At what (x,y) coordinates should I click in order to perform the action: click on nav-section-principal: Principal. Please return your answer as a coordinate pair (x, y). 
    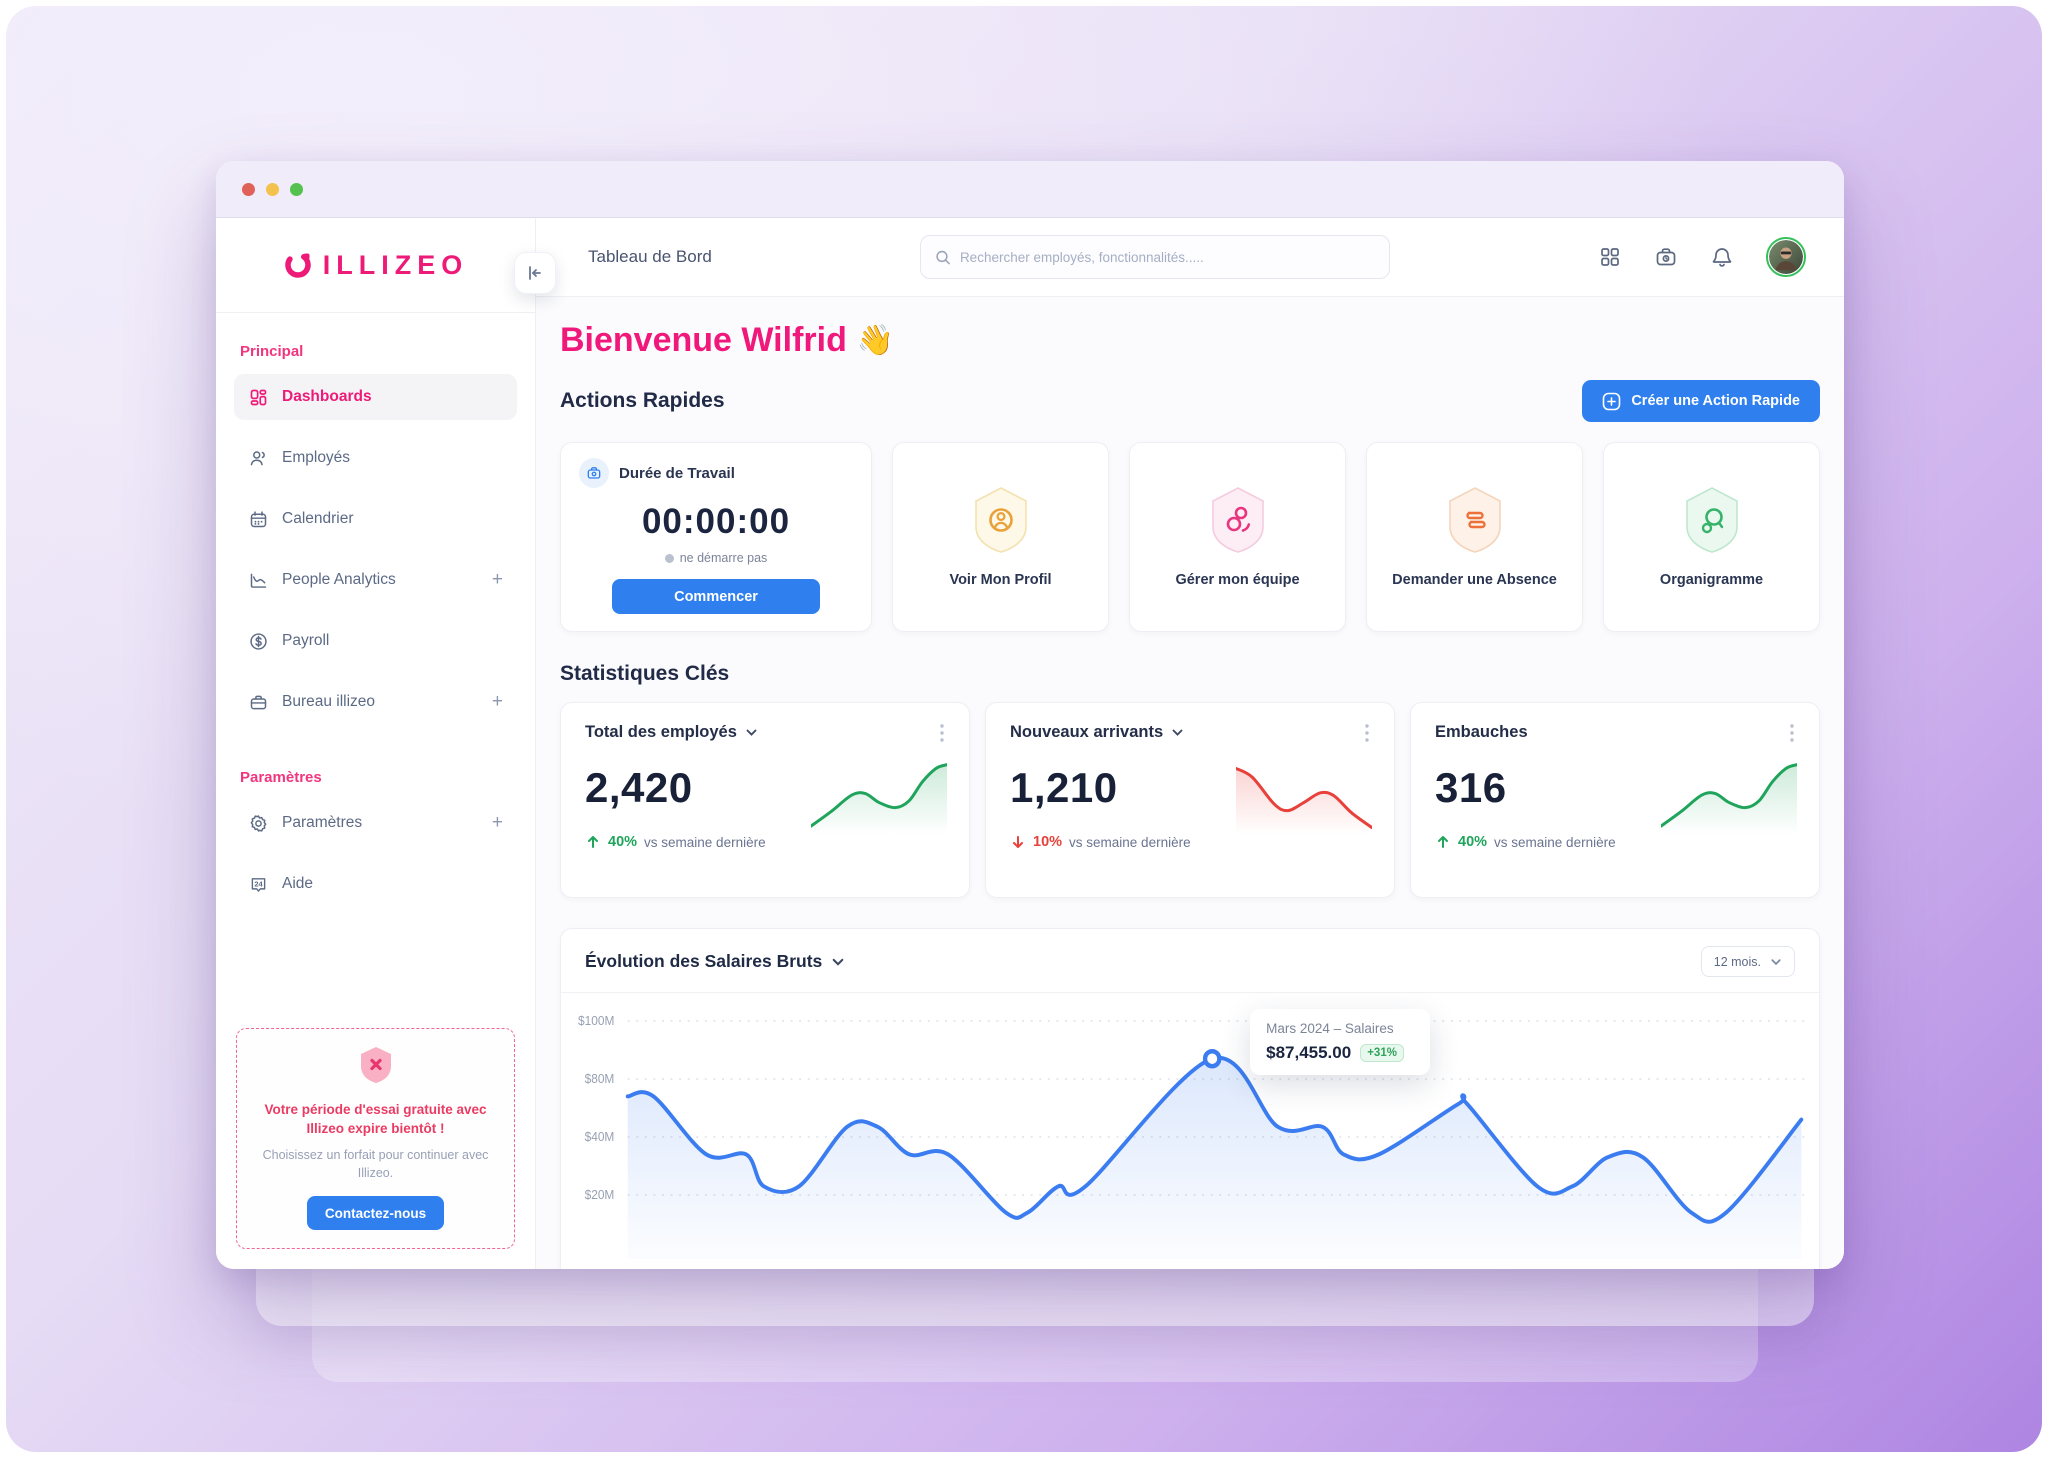
    Looking at the image, I should click on (272, 351).